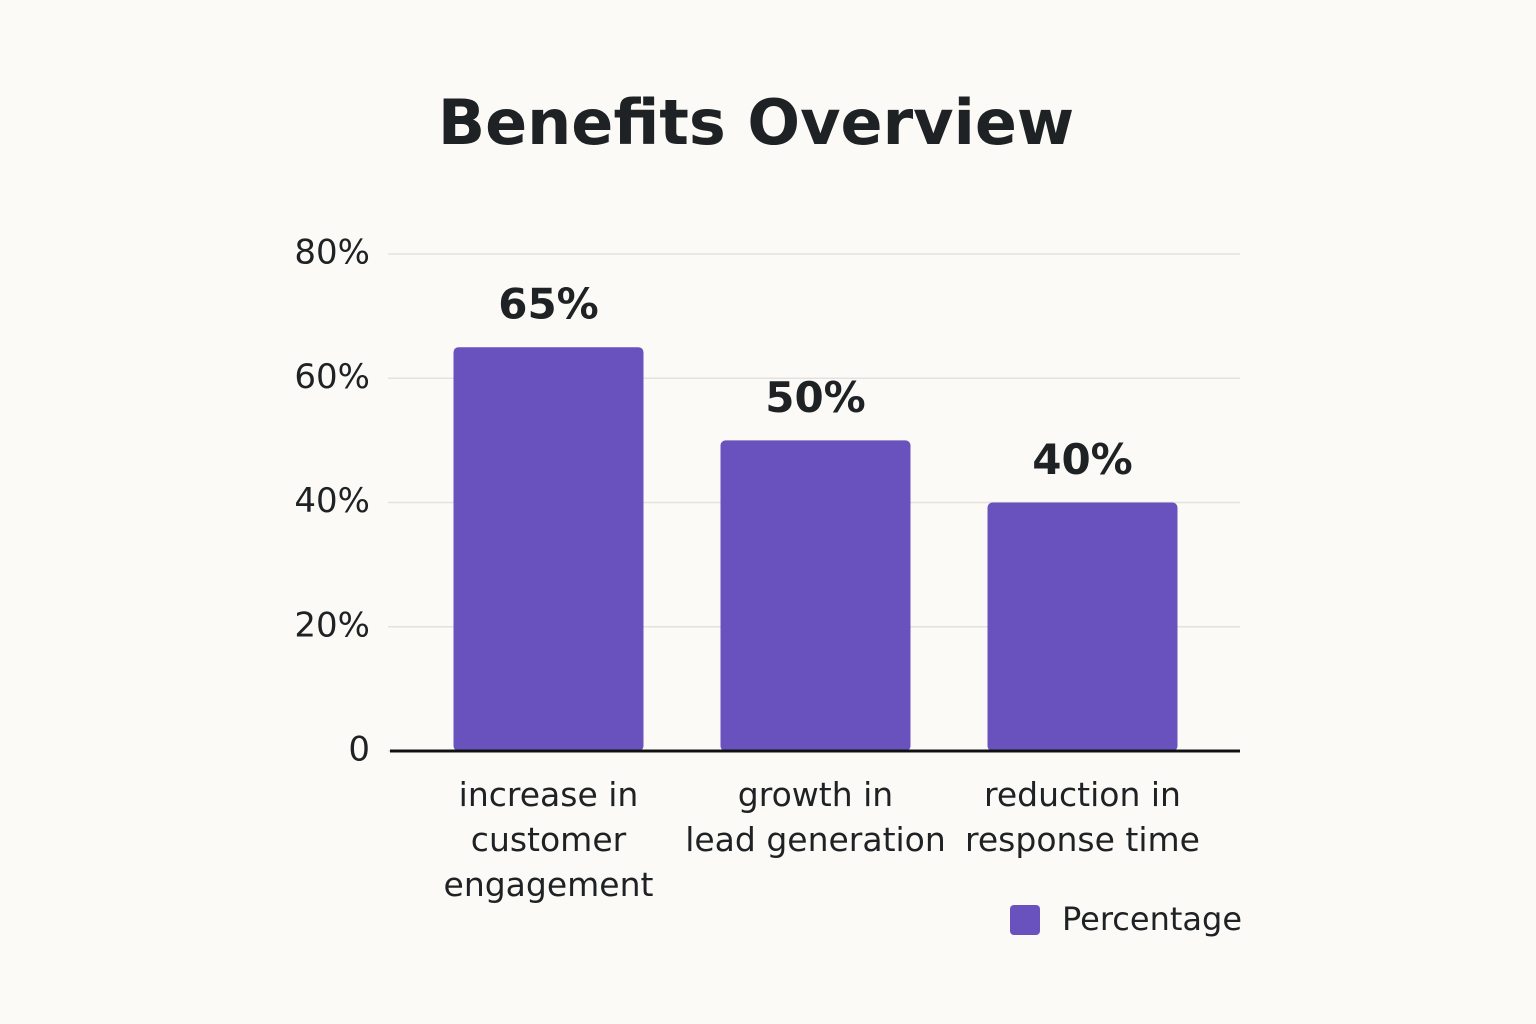  Describe the element at coordinates (332, 625) in the screenshot. I see `y-tick-label: 20%` at that location.